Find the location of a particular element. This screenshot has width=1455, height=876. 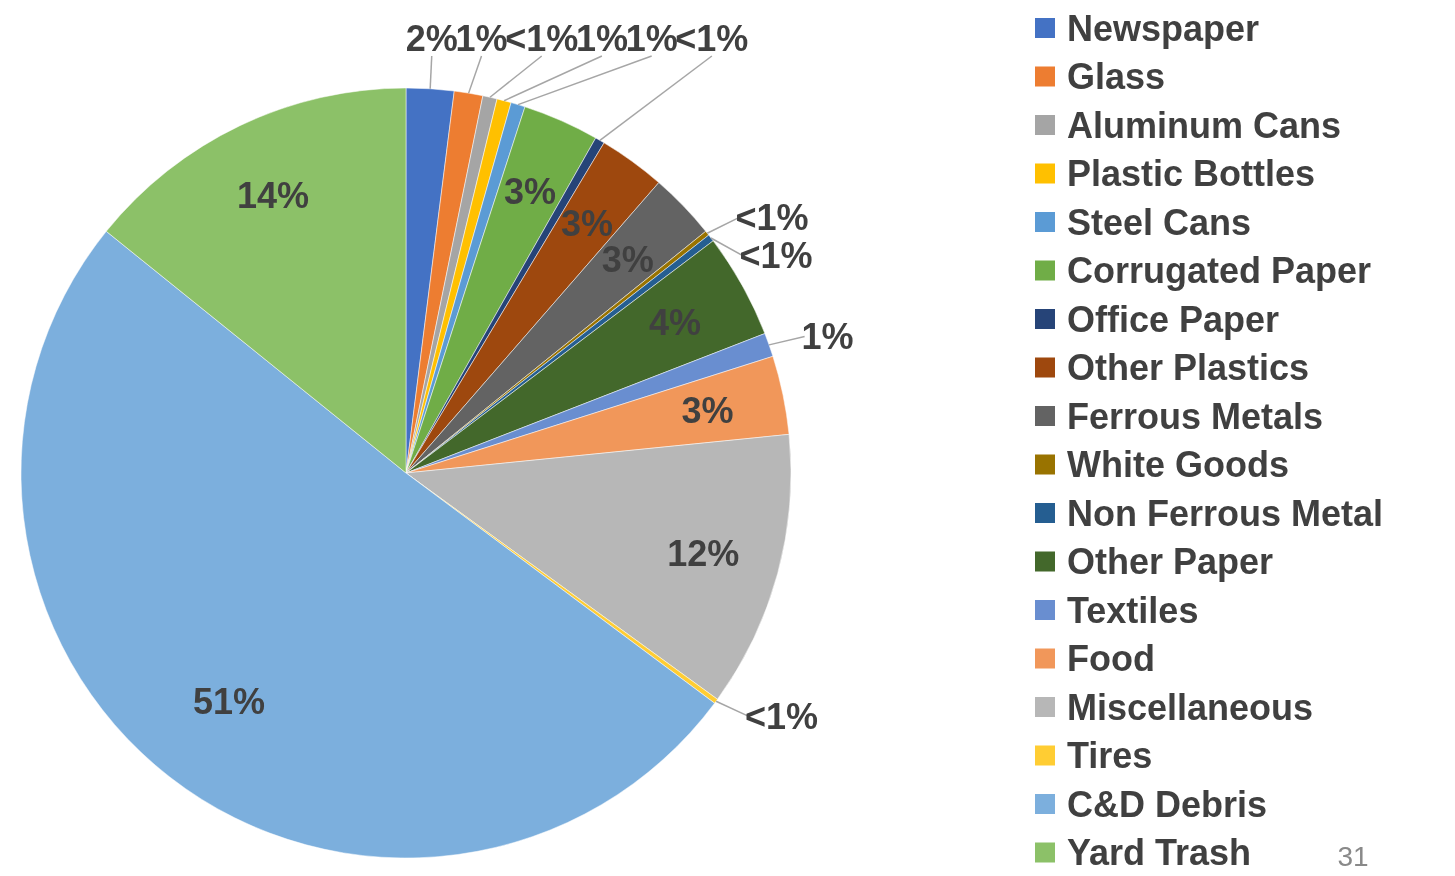

text: 31 is located at coordinates (1353, 856).